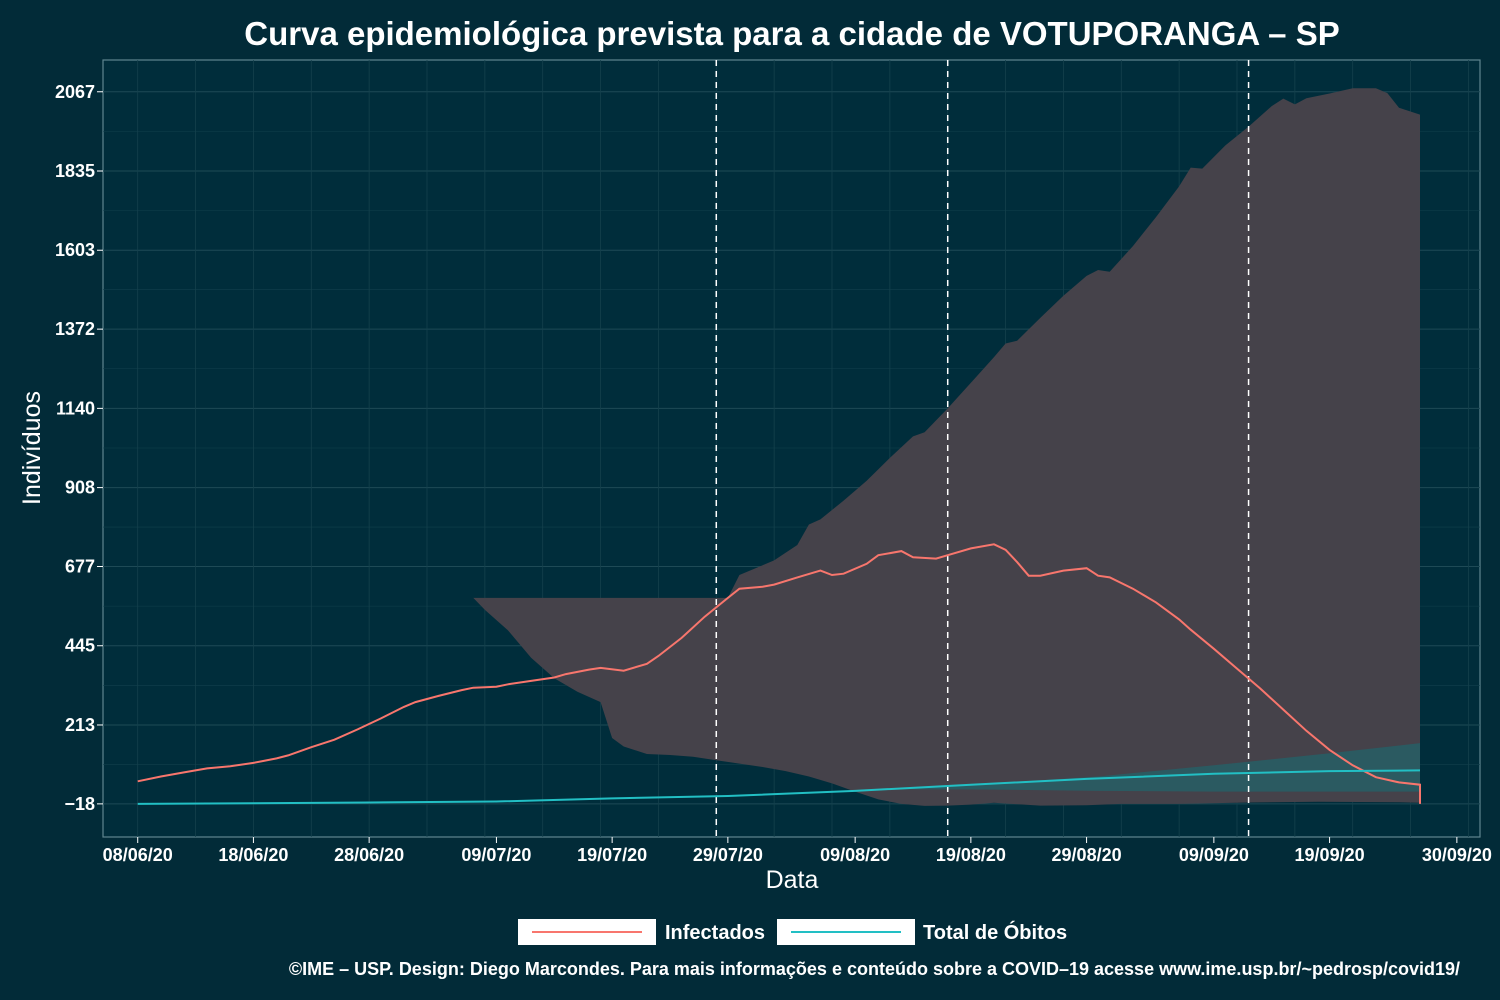 The image size is (1500, 1000). What do you see at coordinates (728, 855) in the screenshot?
I see `x-tick-label: 29/07/20` at bounding box center [728, 855].